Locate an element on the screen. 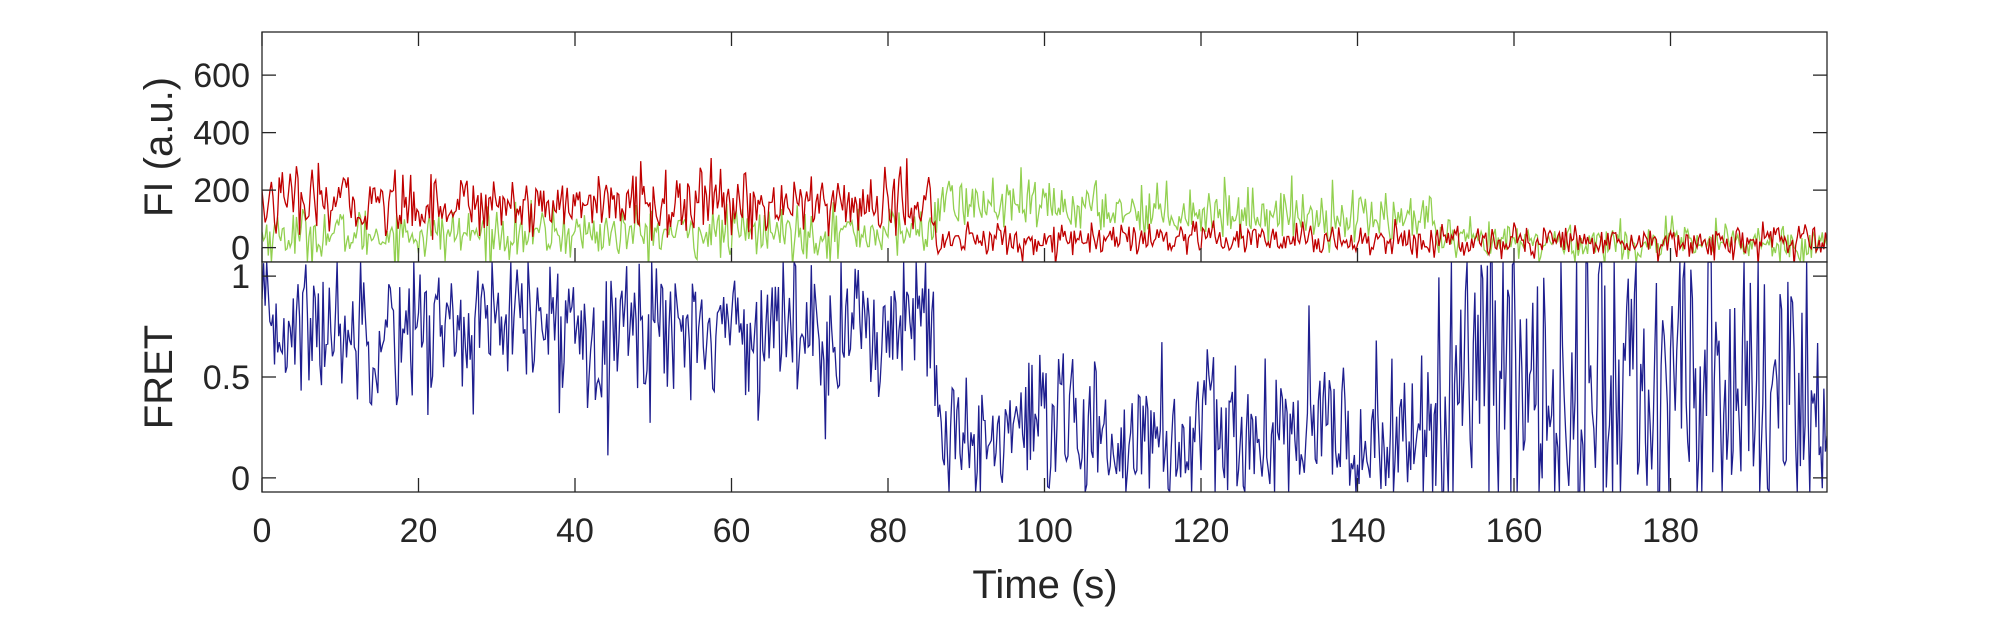 The width and height of the screenshot is (2005, 625). time-x-axis-label: Time (s) is located at coordinates (1044, 585).